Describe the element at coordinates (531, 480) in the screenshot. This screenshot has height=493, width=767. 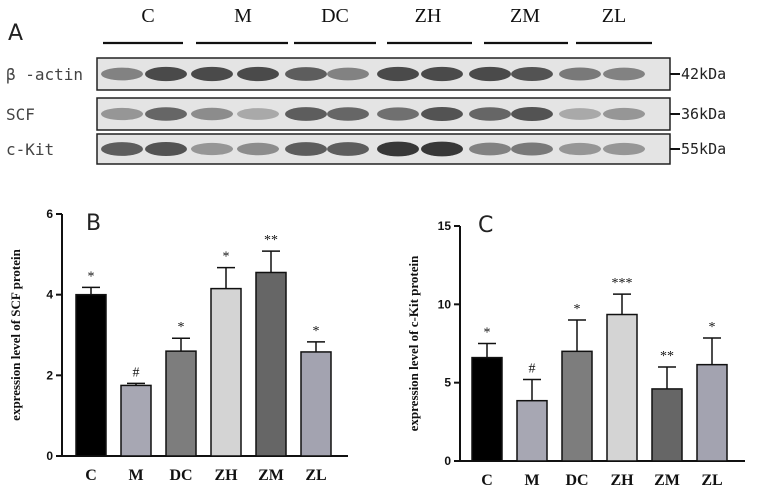
I see `x-tick-label: M` at that location.